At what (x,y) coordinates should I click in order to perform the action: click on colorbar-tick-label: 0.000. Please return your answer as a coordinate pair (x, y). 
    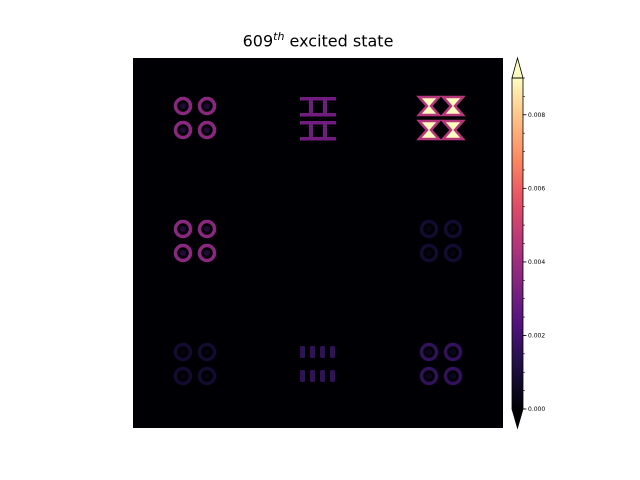
    Looking at the image, I should click on (536, 409).